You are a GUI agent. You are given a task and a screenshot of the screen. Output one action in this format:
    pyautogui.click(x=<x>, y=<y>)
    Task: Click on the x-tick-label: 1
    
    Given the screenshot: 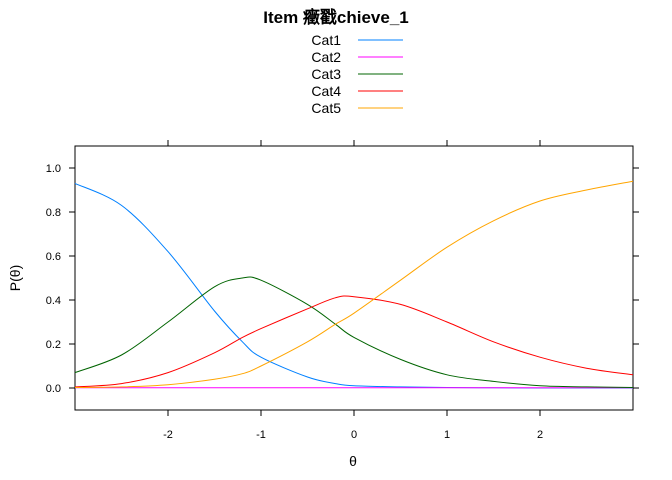 What is the action you would take?
    pyautogui.click(x=447, y=435)
    